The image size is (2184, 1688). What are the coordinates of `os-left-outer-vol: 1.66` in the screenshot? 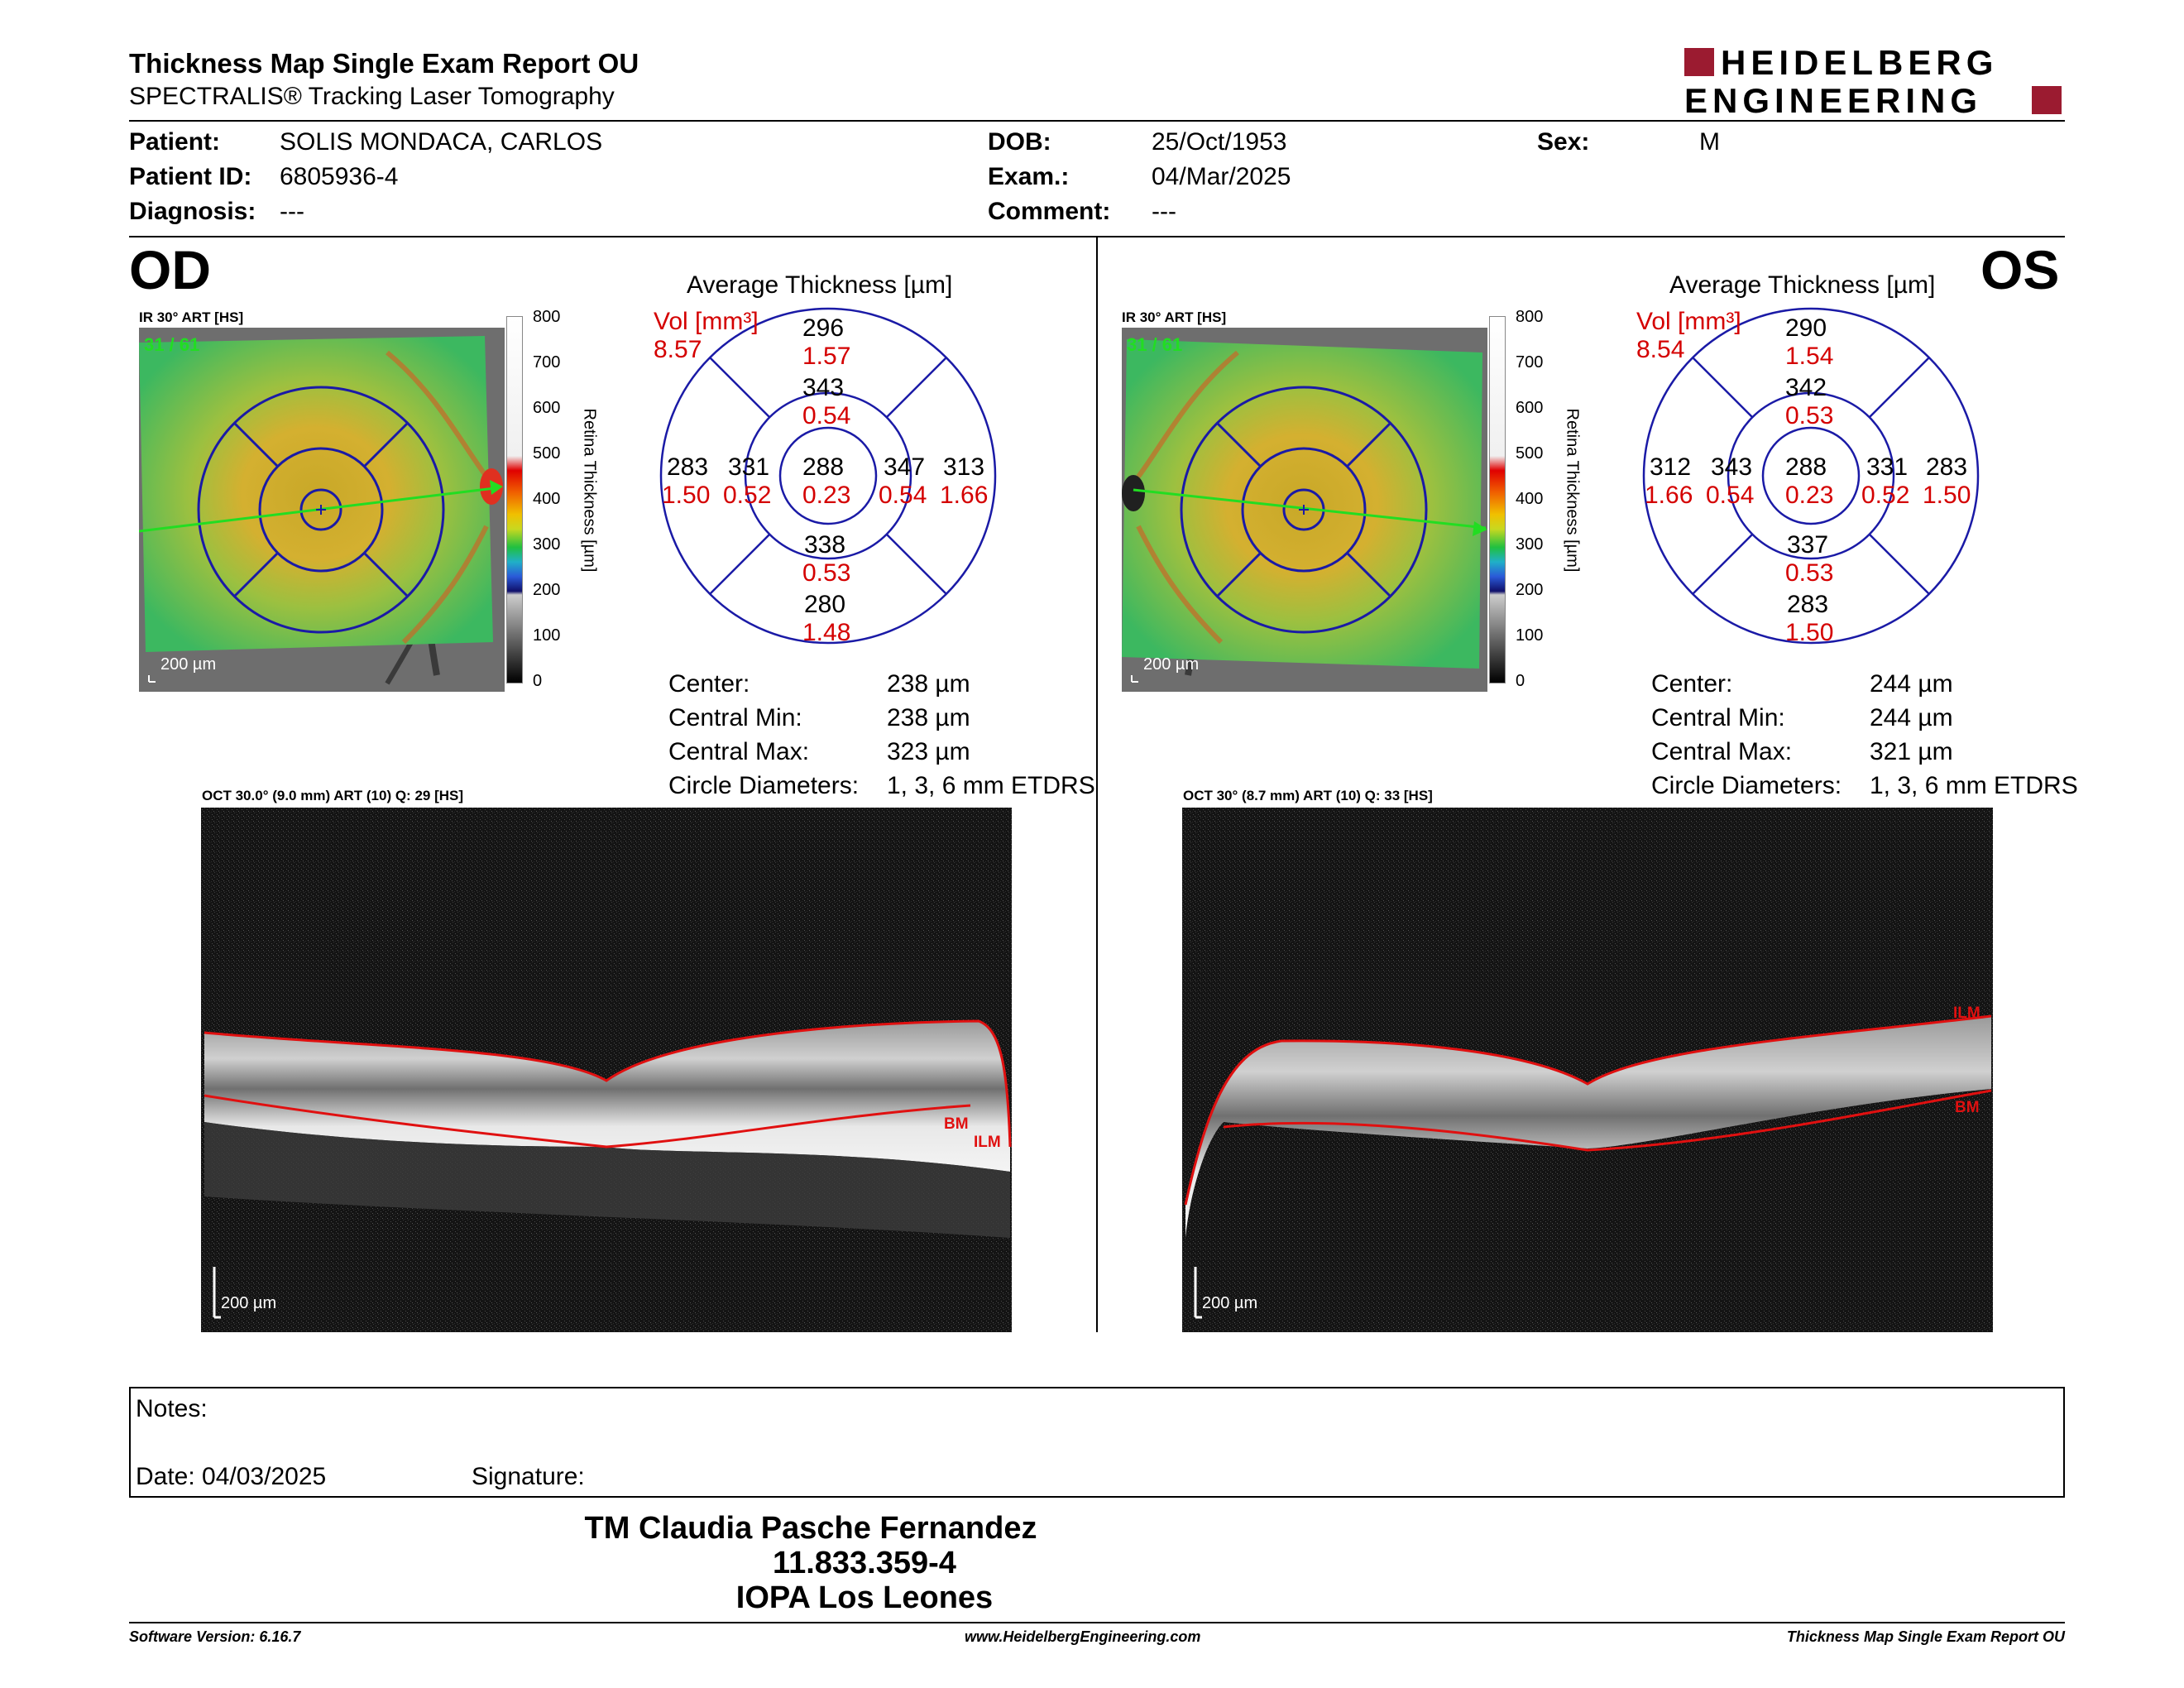 It's located at (1669, 495).